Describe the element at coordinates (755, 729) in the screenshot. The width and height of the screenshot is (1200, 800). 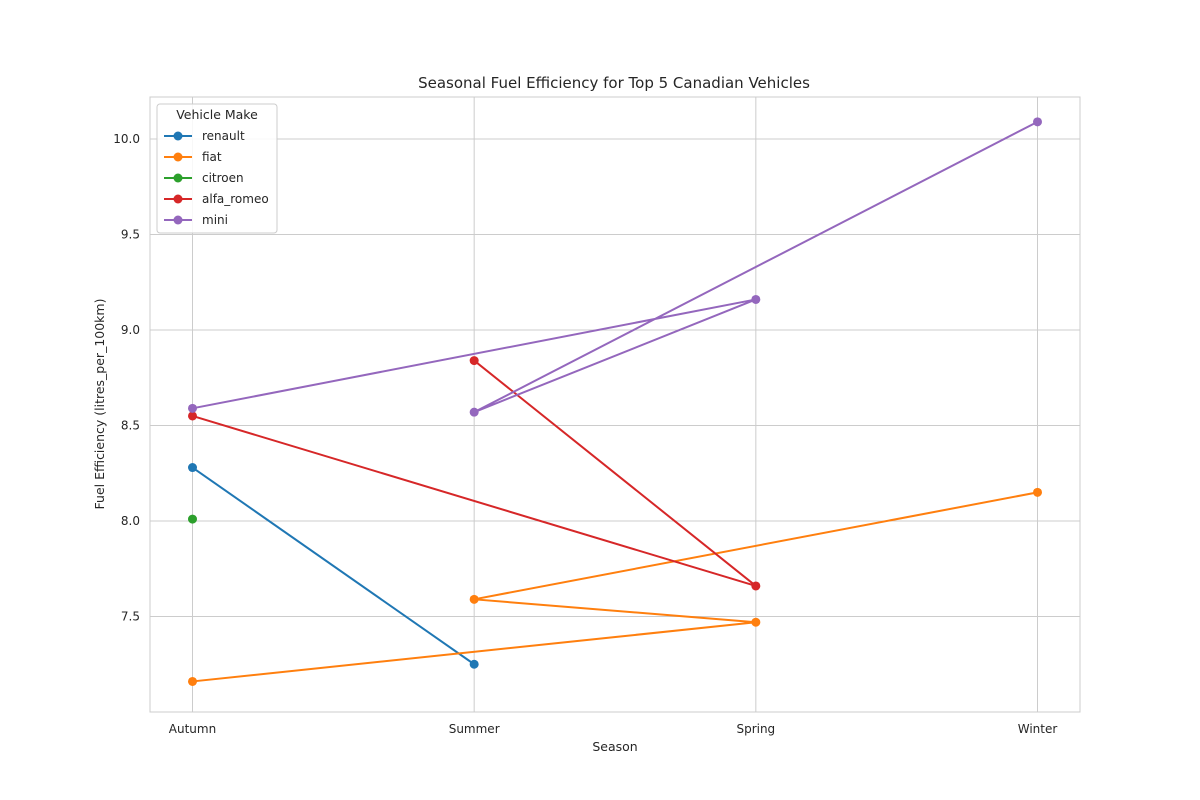
I see `x-tick-label: Spring` at that location.